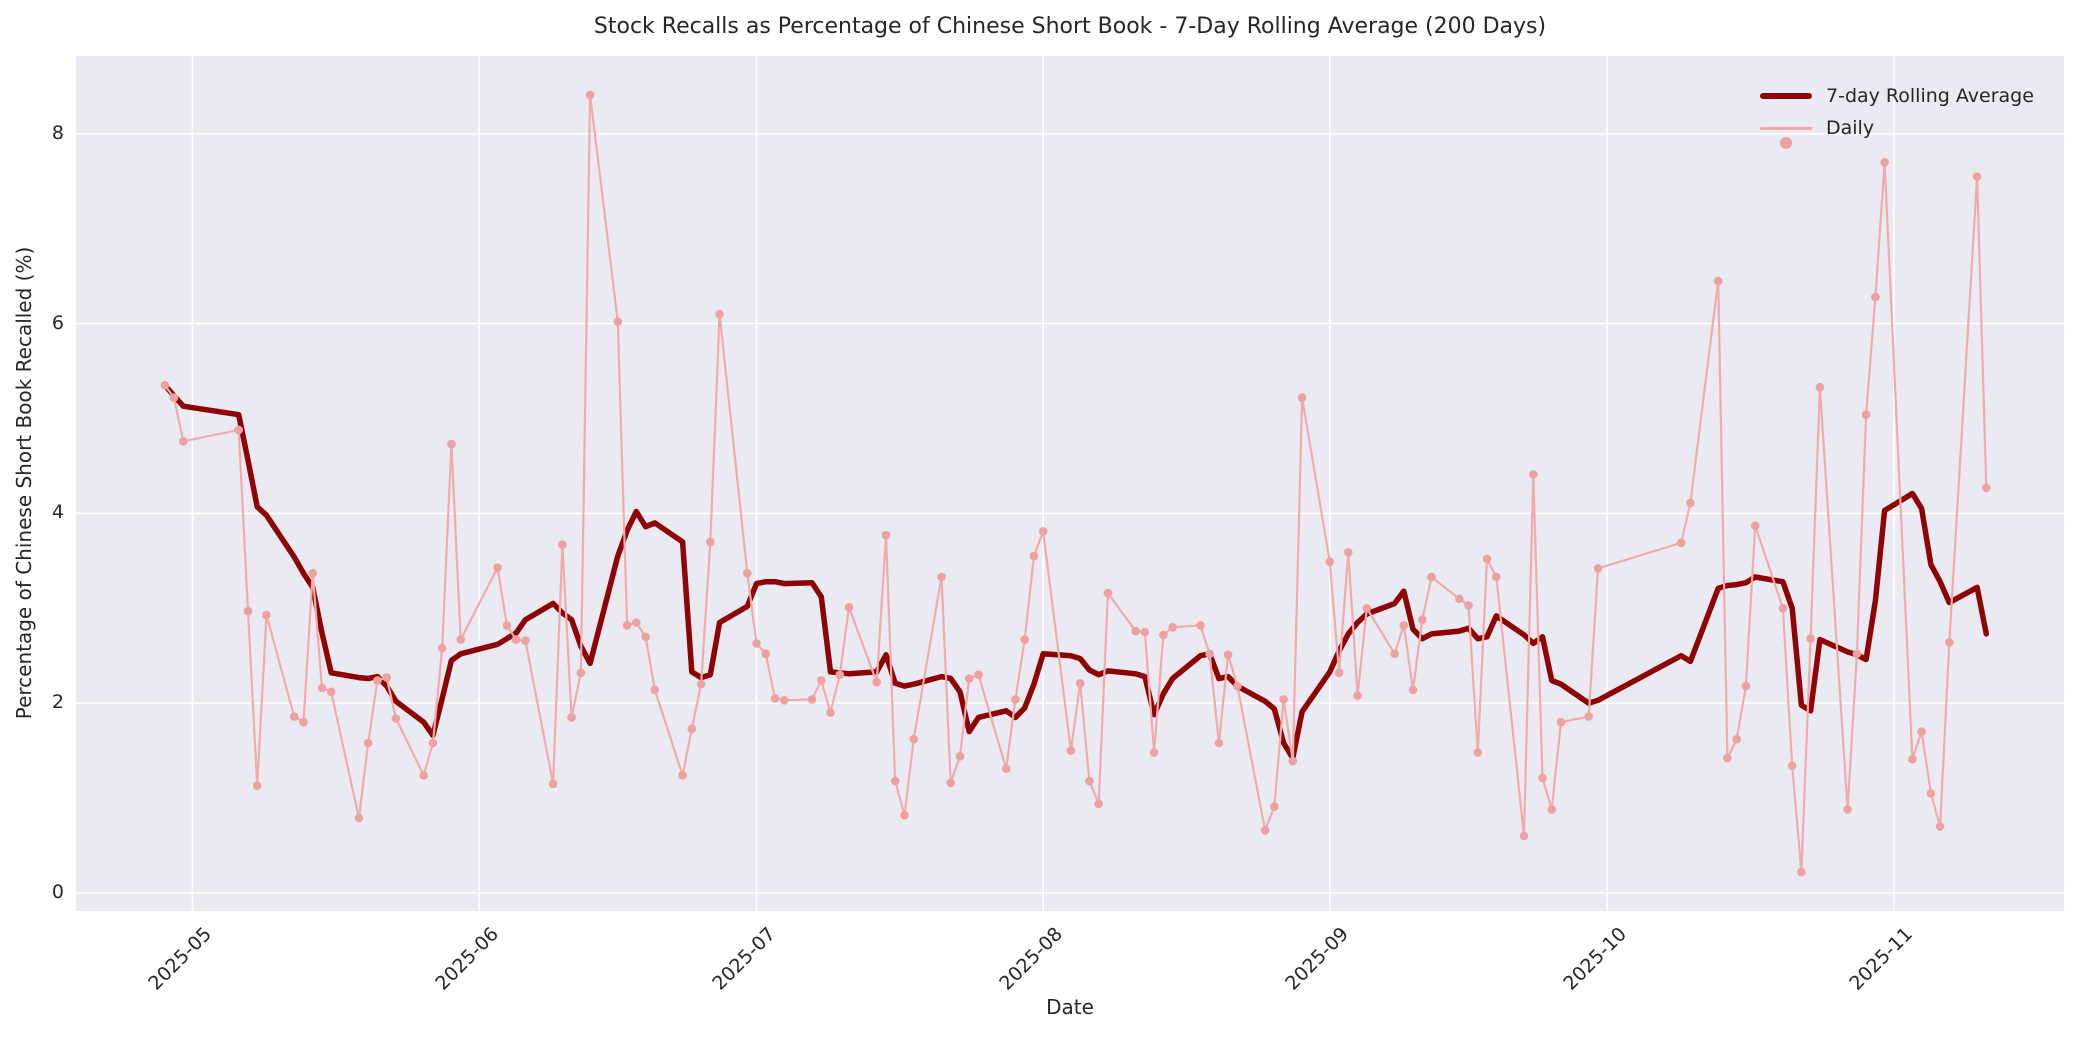 The width and height of the screenshot is (2100, 1050). I want to click on x-axis-label: Date, so click(1070, 1007).